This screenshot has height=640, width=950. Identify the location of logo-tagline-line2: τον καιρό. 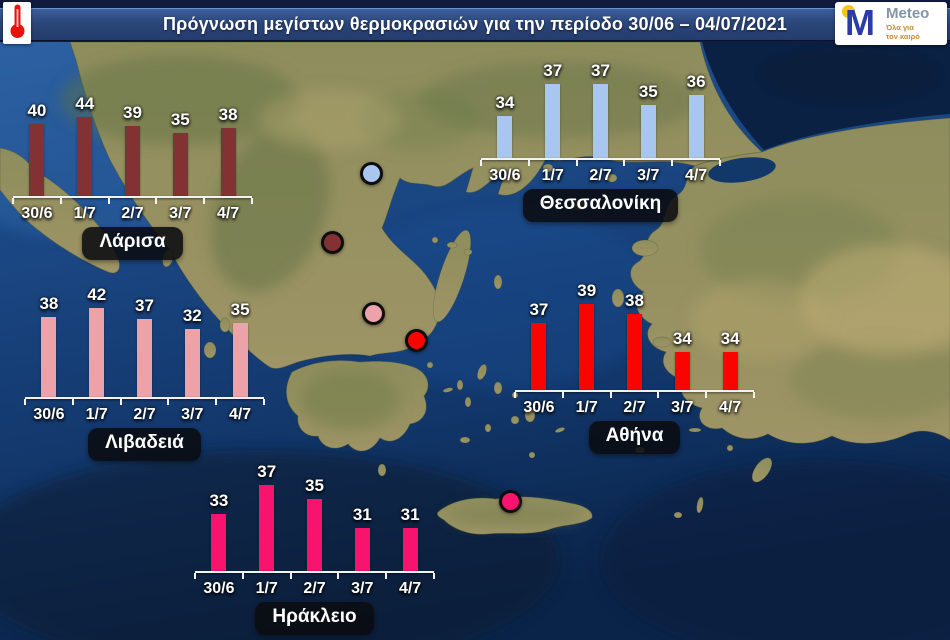
(903, 37).